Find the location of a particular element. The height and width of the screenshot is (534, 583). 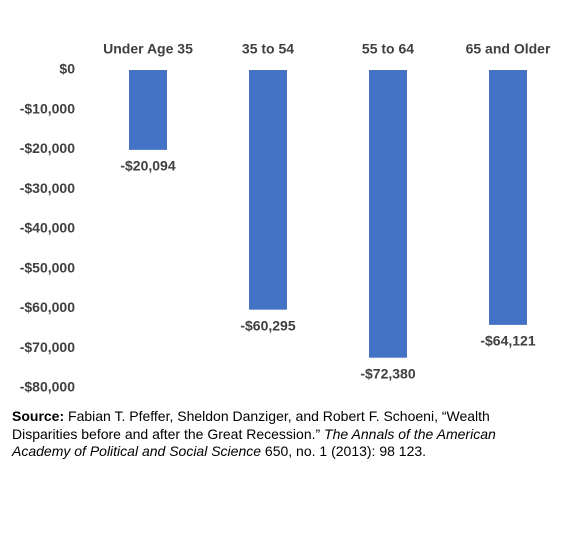

value-label: -$20,094 is located at coordinates (147, 166).